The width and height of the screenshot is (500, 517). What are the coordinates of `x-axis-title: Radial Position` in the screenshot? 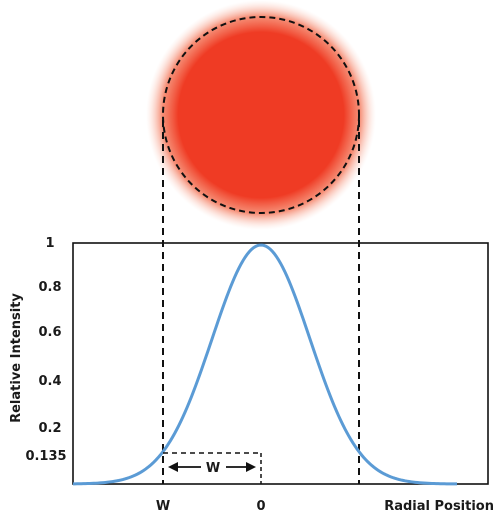 It's located at (439, 506).